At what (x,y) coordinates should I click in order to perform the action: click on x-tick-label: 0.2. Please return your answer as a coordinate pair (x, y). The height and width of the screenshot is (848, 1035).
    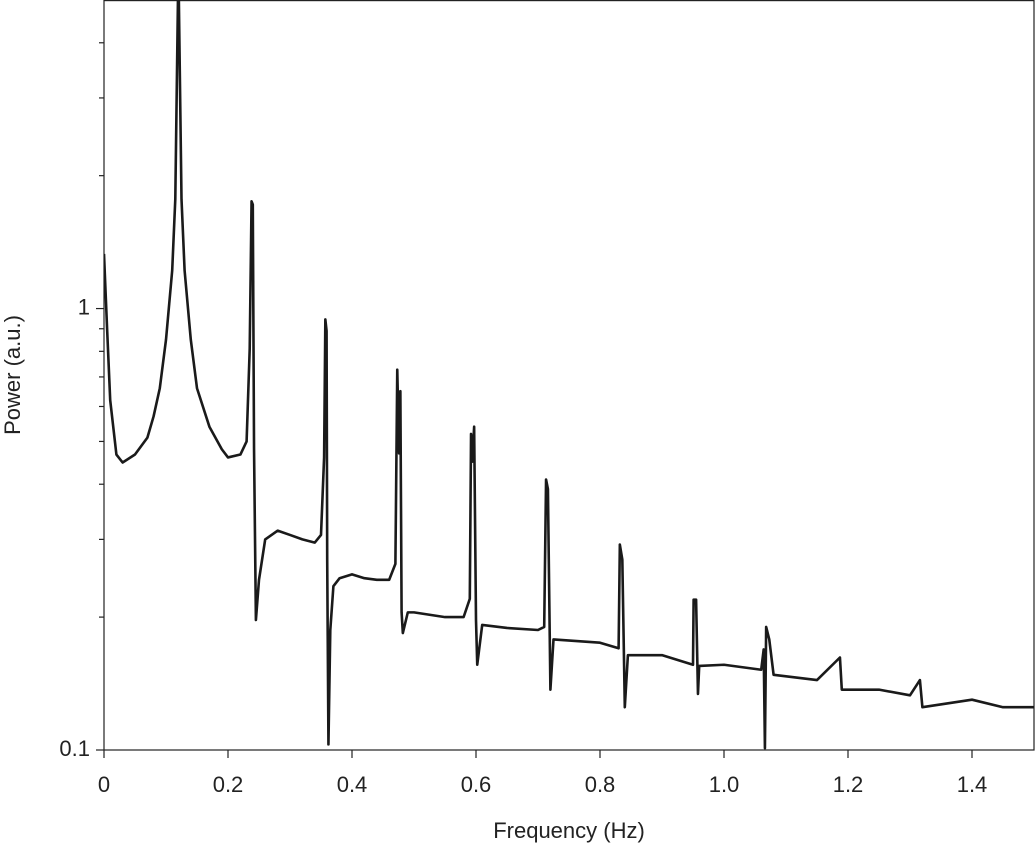
    Looking at the image, I should click on (228, 784).